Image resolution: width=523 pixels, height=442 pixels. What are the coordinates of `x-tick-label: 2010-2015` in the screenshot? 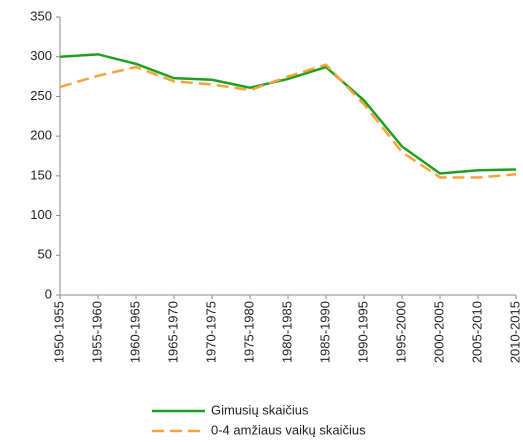 It's located at (514, 332).